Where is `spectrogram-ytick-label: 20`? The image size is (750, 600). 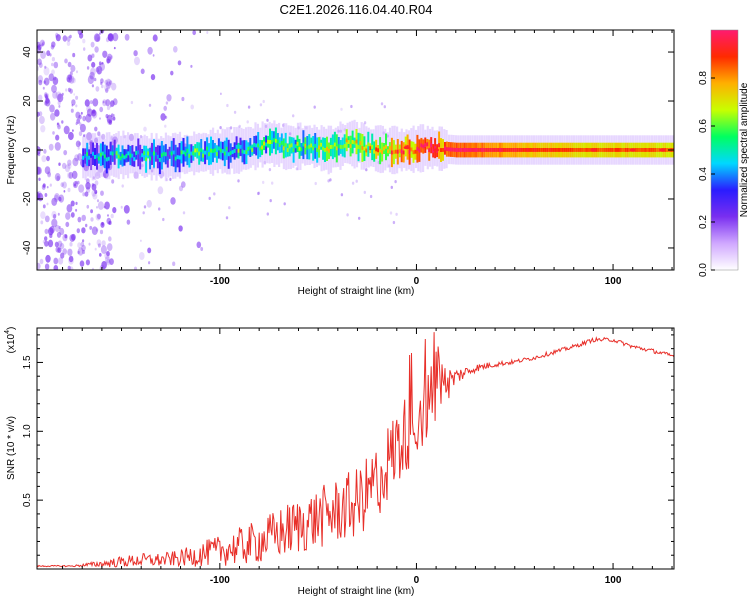
spectrogram-ytick-label: 20 is located at coordinates (27, 101).